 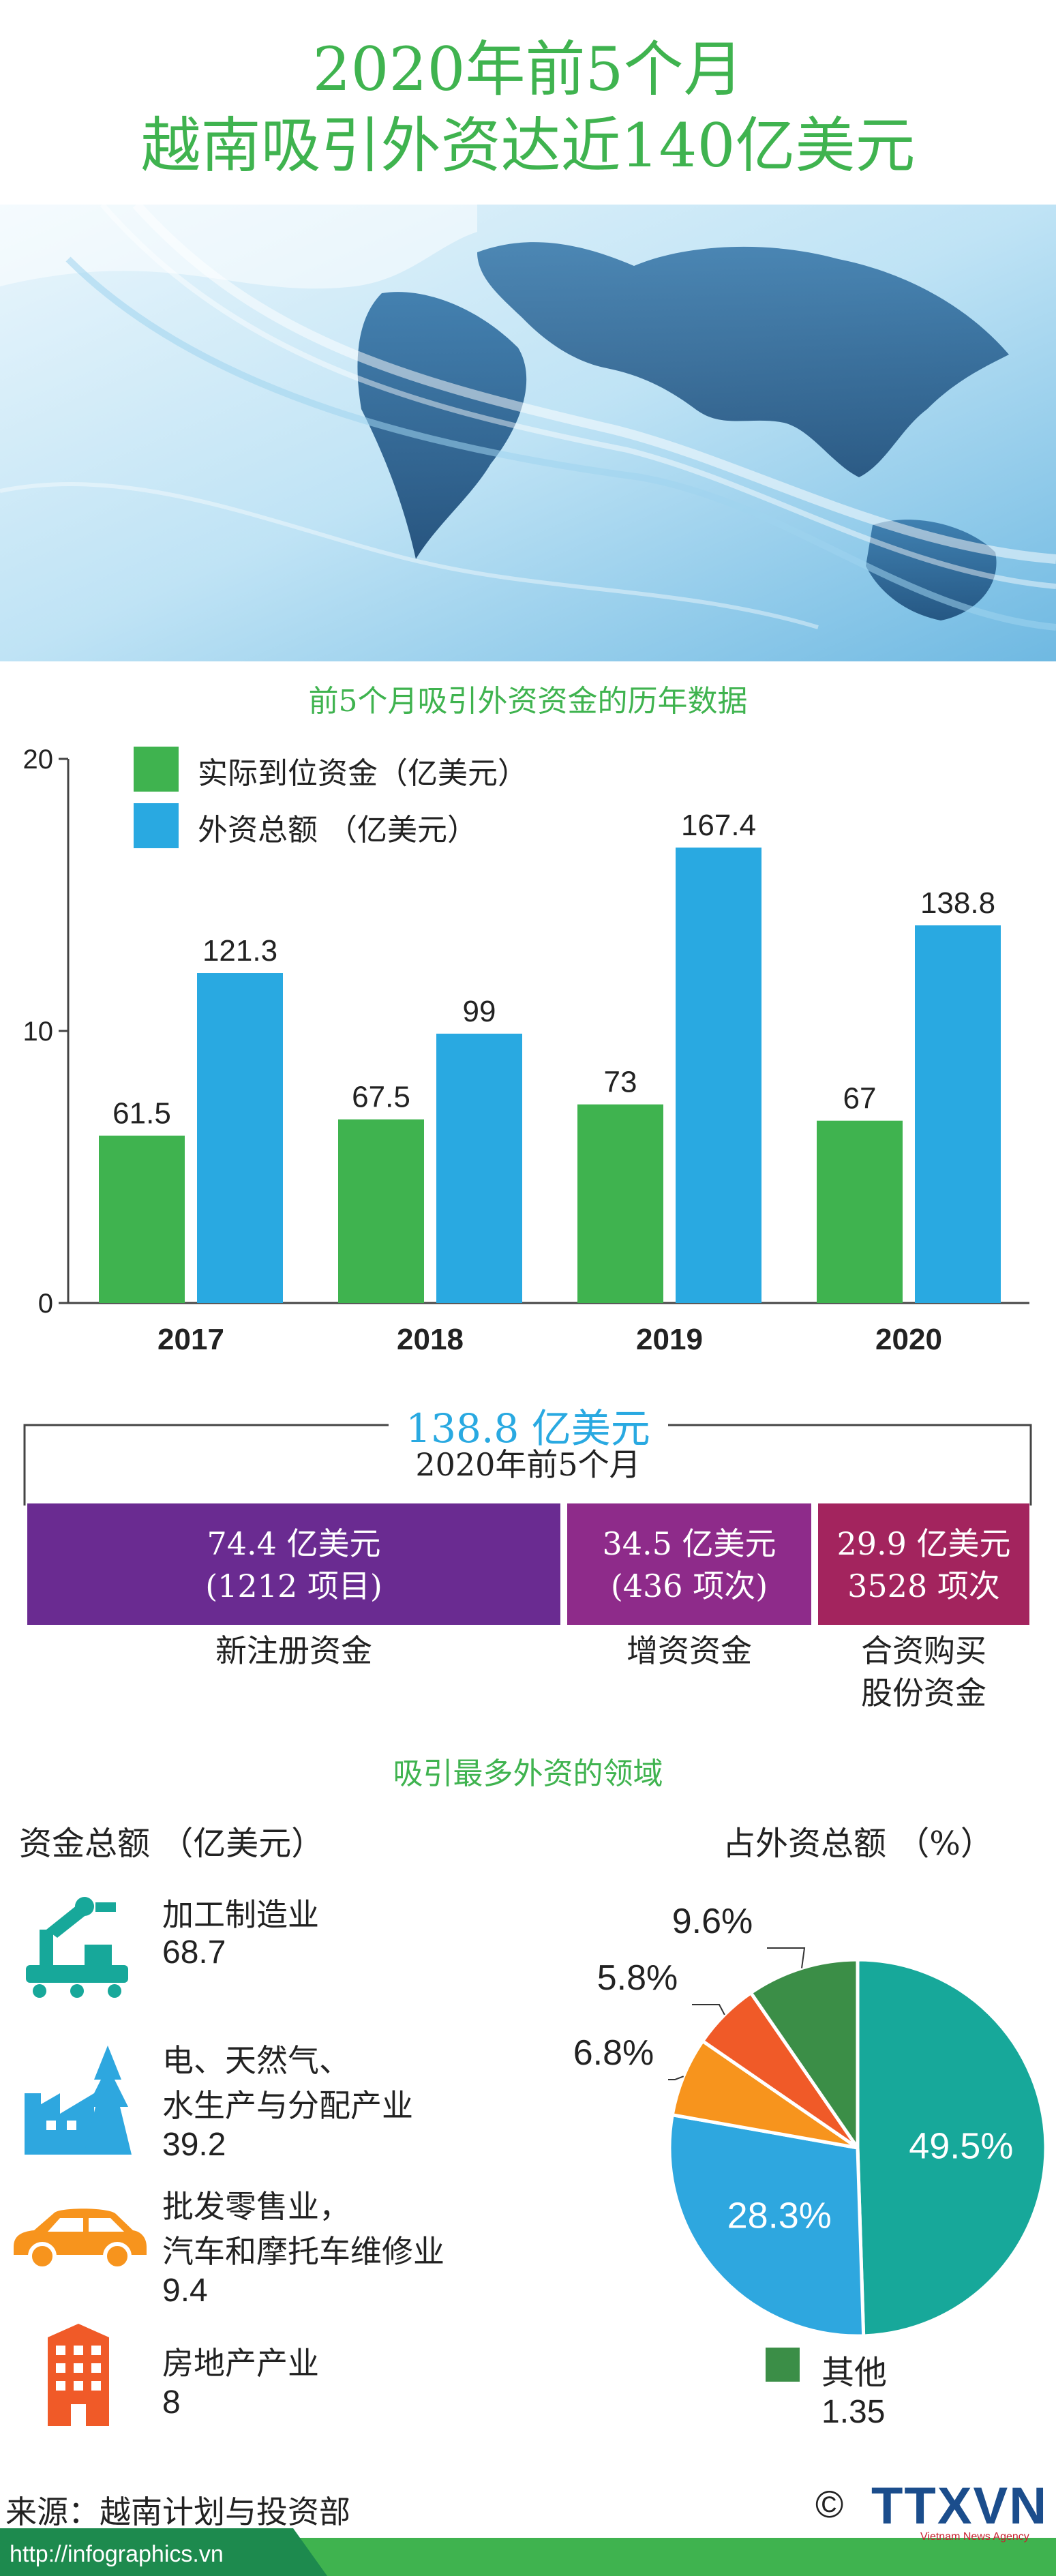 I want to click on box-additional-capital: 34.5 亿美元 (436 项次), so click(x=689, y=1564).